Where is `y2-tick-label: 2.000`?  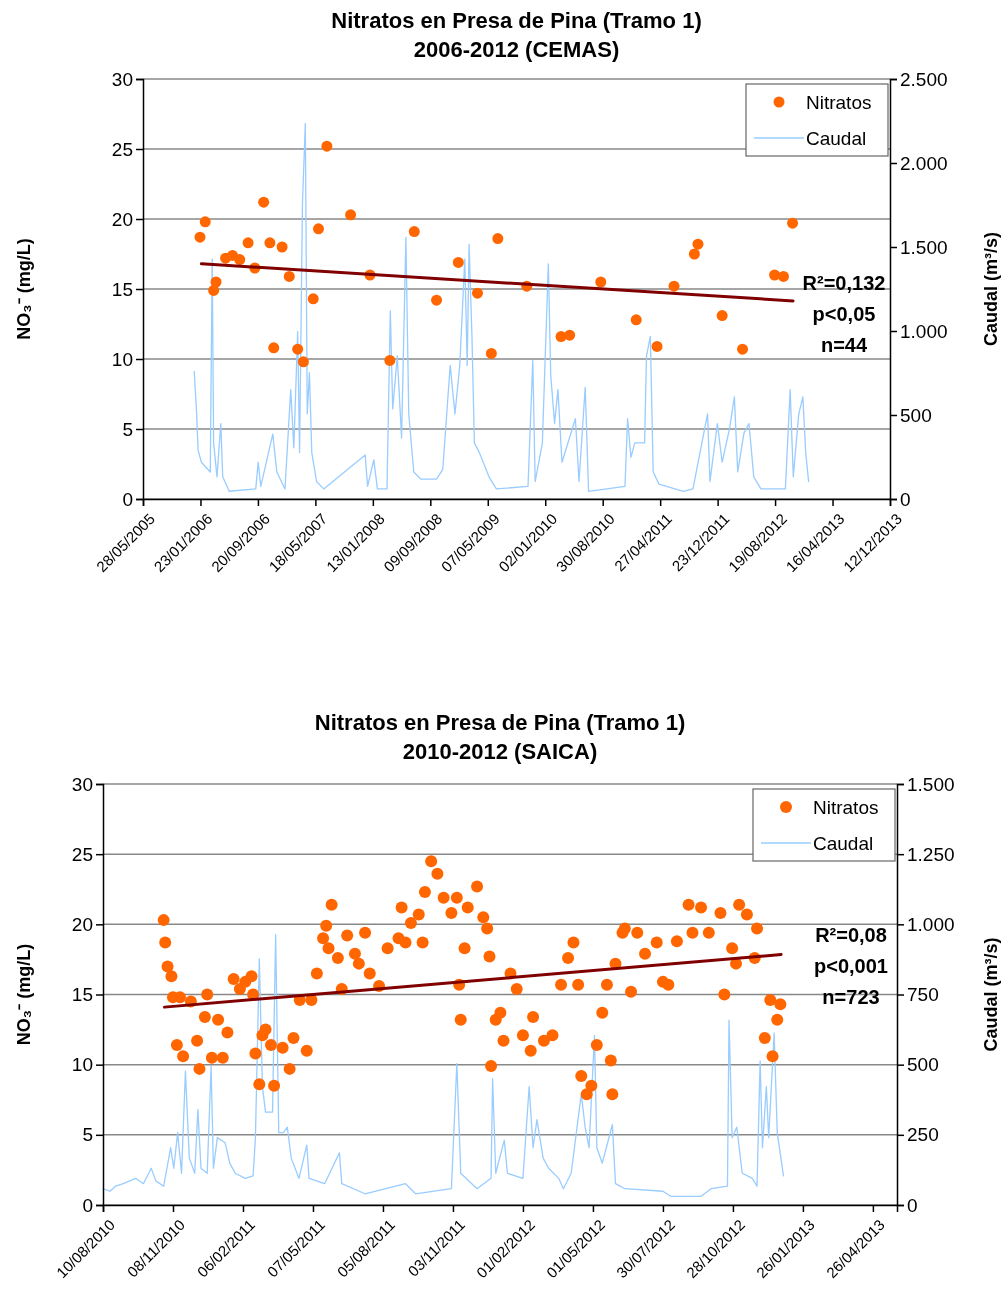 y2-tick-label: 2.000 is located at coordinates (924, 163).